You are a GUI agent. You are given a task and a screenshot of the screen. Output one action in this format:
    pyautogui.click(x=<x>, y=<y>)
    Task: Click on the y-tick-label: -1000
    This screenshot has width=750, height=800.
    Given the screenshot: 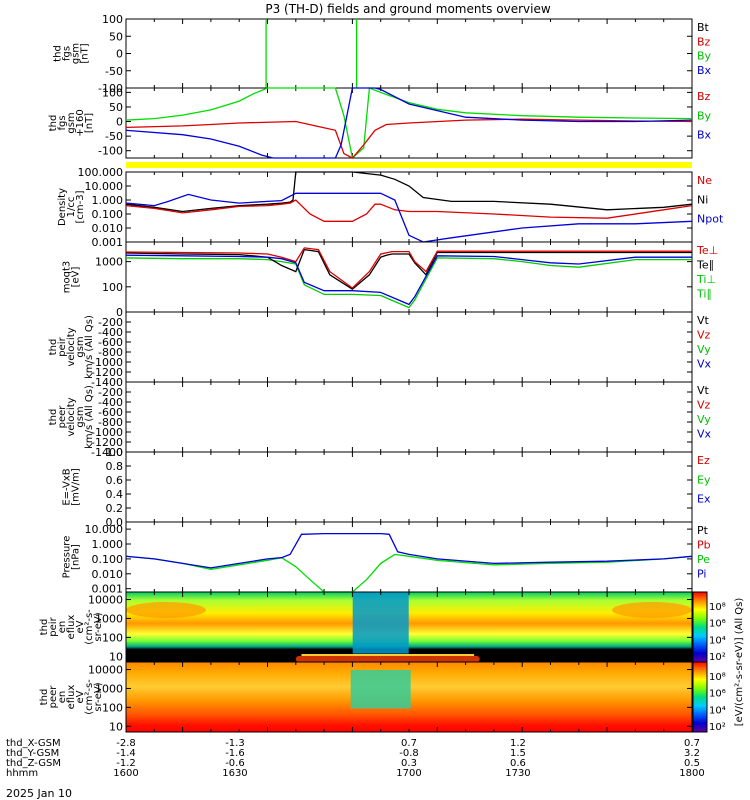 What is the action you would take?
    pyautogui.click(x=107, y=362)
    